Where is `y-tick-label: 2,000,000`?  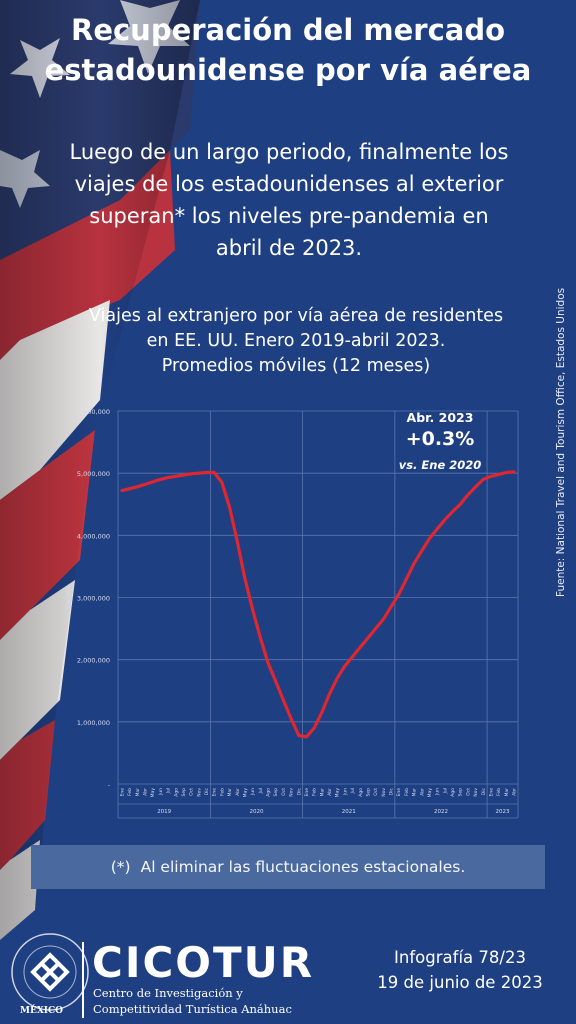
y-tick-label: 2,000,000 is located at coordinates (93, 661).